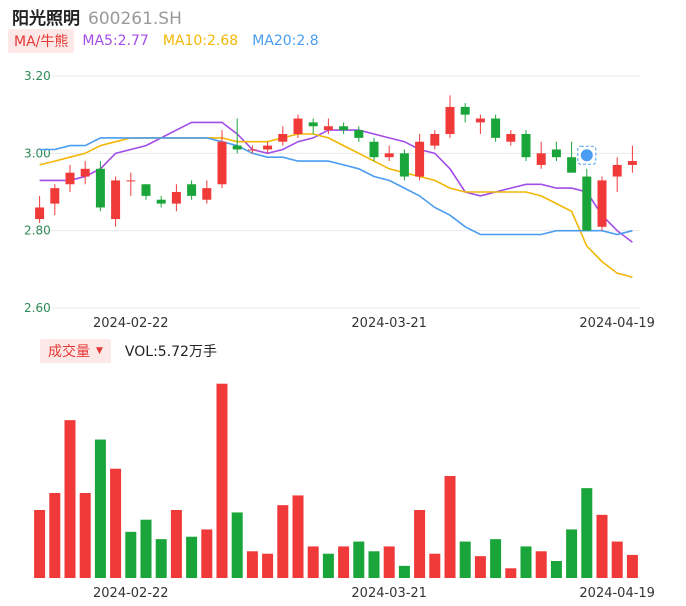 The image size is (686, 606). What do you see at coordinates (37, 308) in the screenshot?
I see `y-tick-label: 2.60` at bounding box center [37, 308].